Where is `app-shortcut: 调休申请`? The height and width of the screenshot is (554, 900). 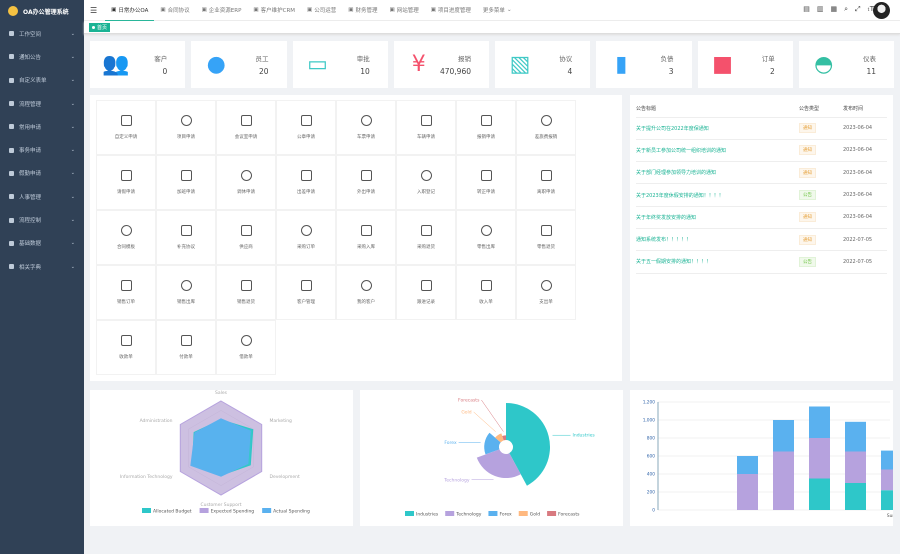
app-shortcut: 调休申请 is located at coordinates (246, 182).